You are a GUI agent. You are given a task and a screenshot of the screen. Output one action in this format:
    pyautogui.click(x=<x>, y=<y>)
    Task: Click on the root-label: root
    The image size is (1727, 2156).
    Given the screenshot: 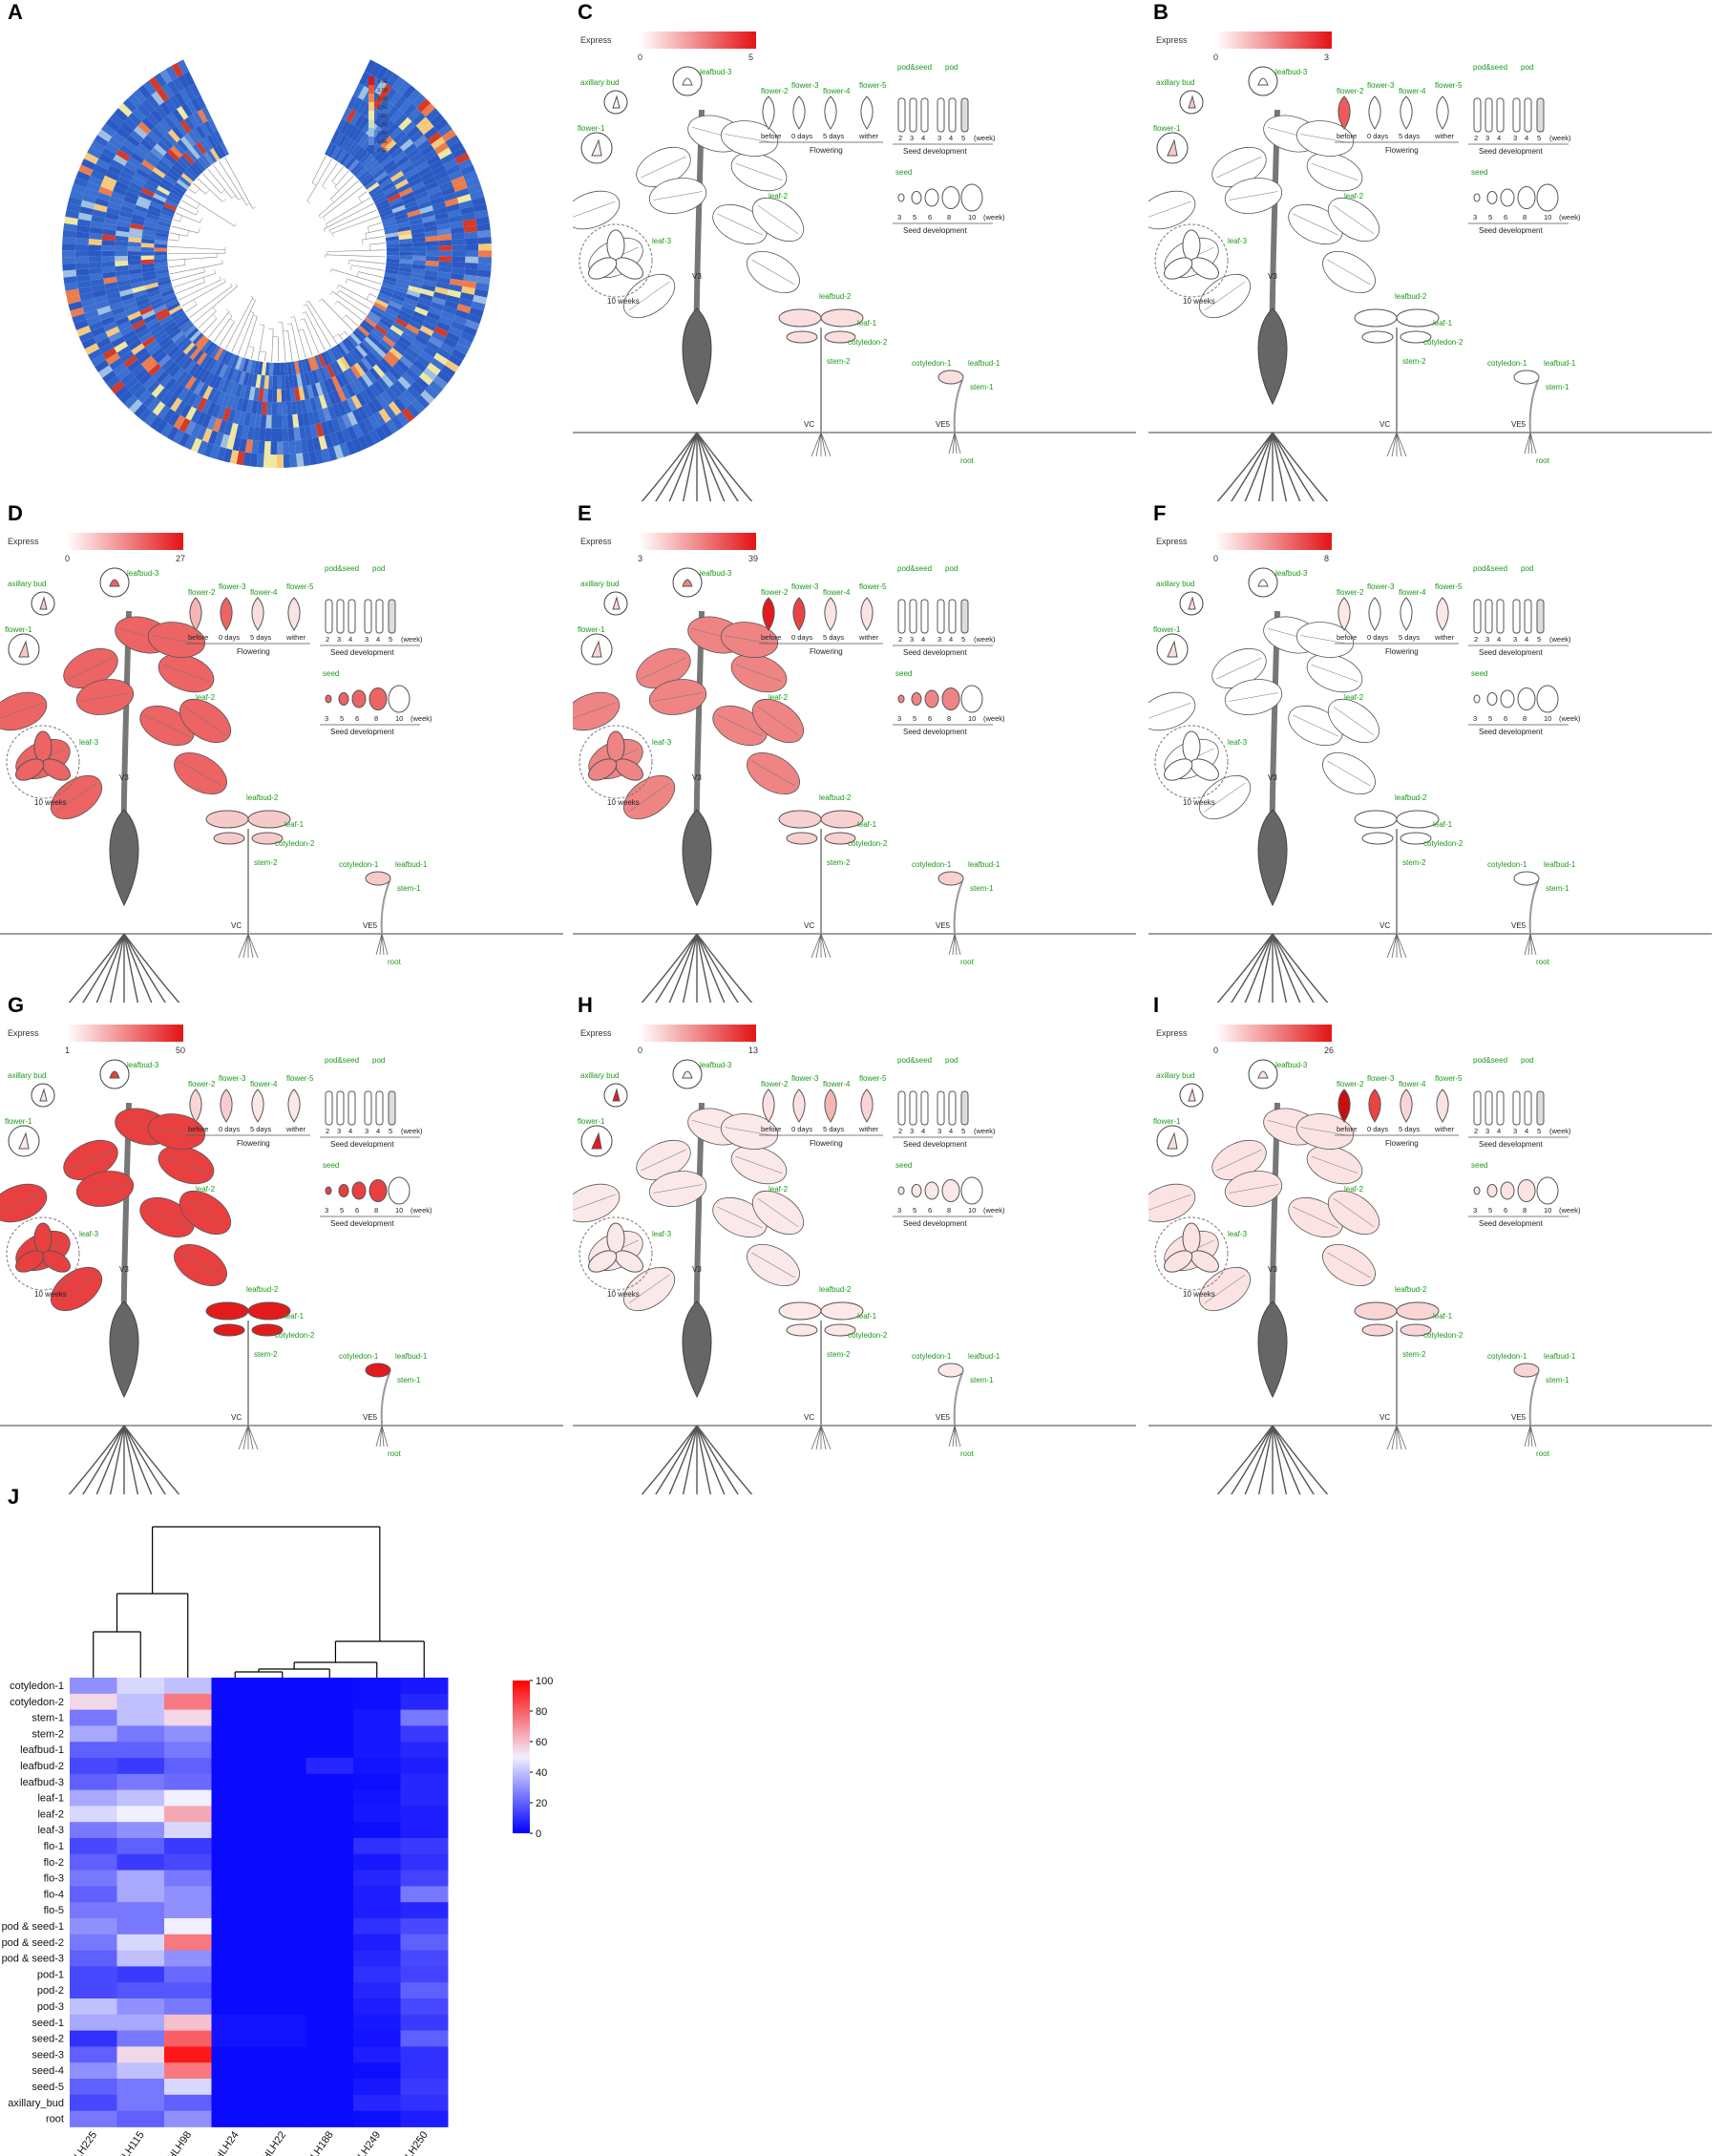 What is the action you would take?
    pyautogui.click(x=395, y=962)
    